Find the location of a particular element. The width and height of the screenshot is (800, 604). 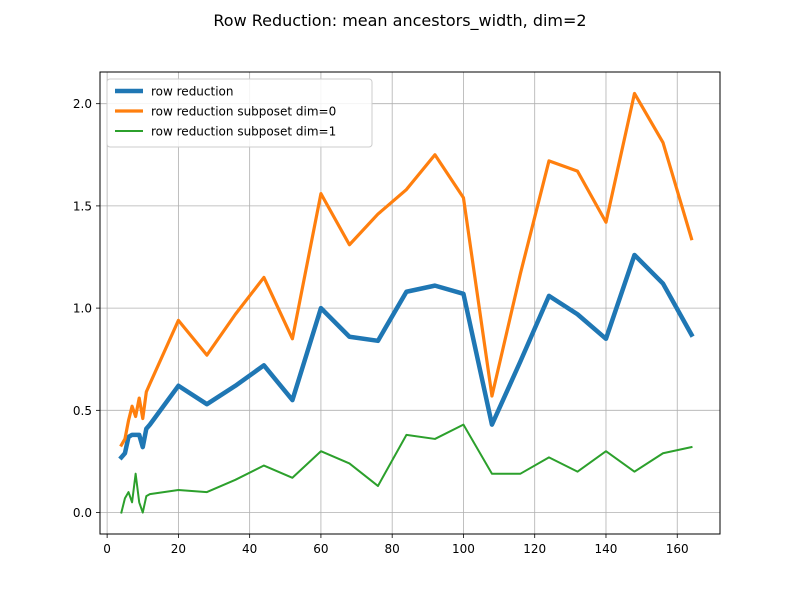

x-tick-label: 40 is located at coordinates (249, 549).